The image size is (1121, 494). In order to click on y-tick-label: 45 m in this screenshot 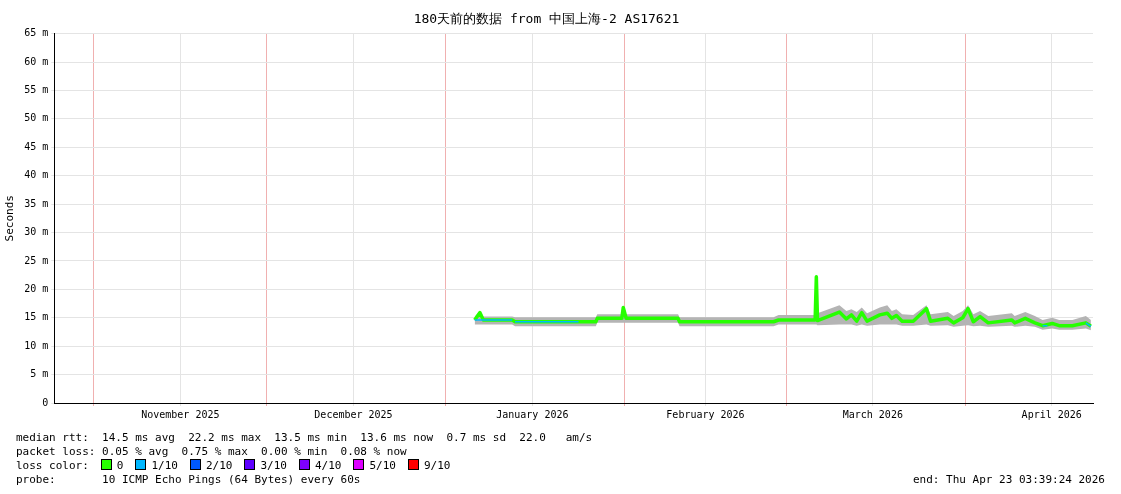, I will do `click(36, 146)`.